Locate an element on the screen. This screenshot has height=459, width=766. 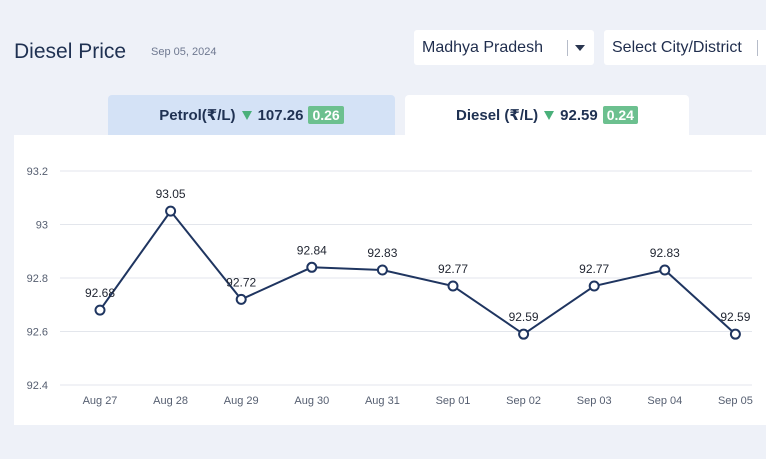
tab-diesel-label: Diesel (₹/L) is located at coordinates (497, 115).